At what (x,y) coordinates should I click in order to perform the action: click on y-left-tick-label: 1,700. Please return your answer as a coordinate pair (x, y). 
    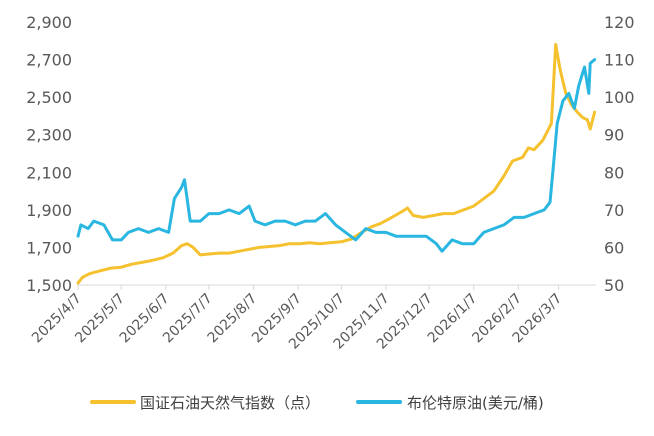
    Looking at the image, I should click on (49, 247).